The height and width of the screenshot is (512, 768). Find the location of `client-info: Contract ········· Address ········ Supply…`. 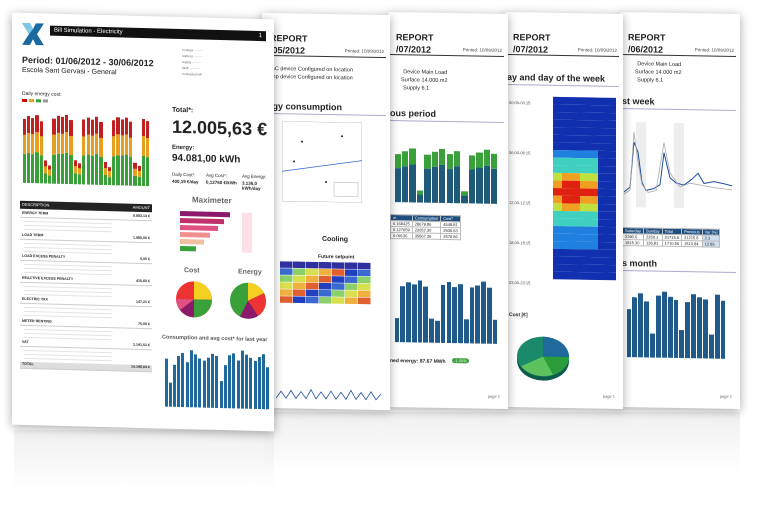

client-info: Contract ········· Address ········ Supply… is located at coordinates (193, 62).